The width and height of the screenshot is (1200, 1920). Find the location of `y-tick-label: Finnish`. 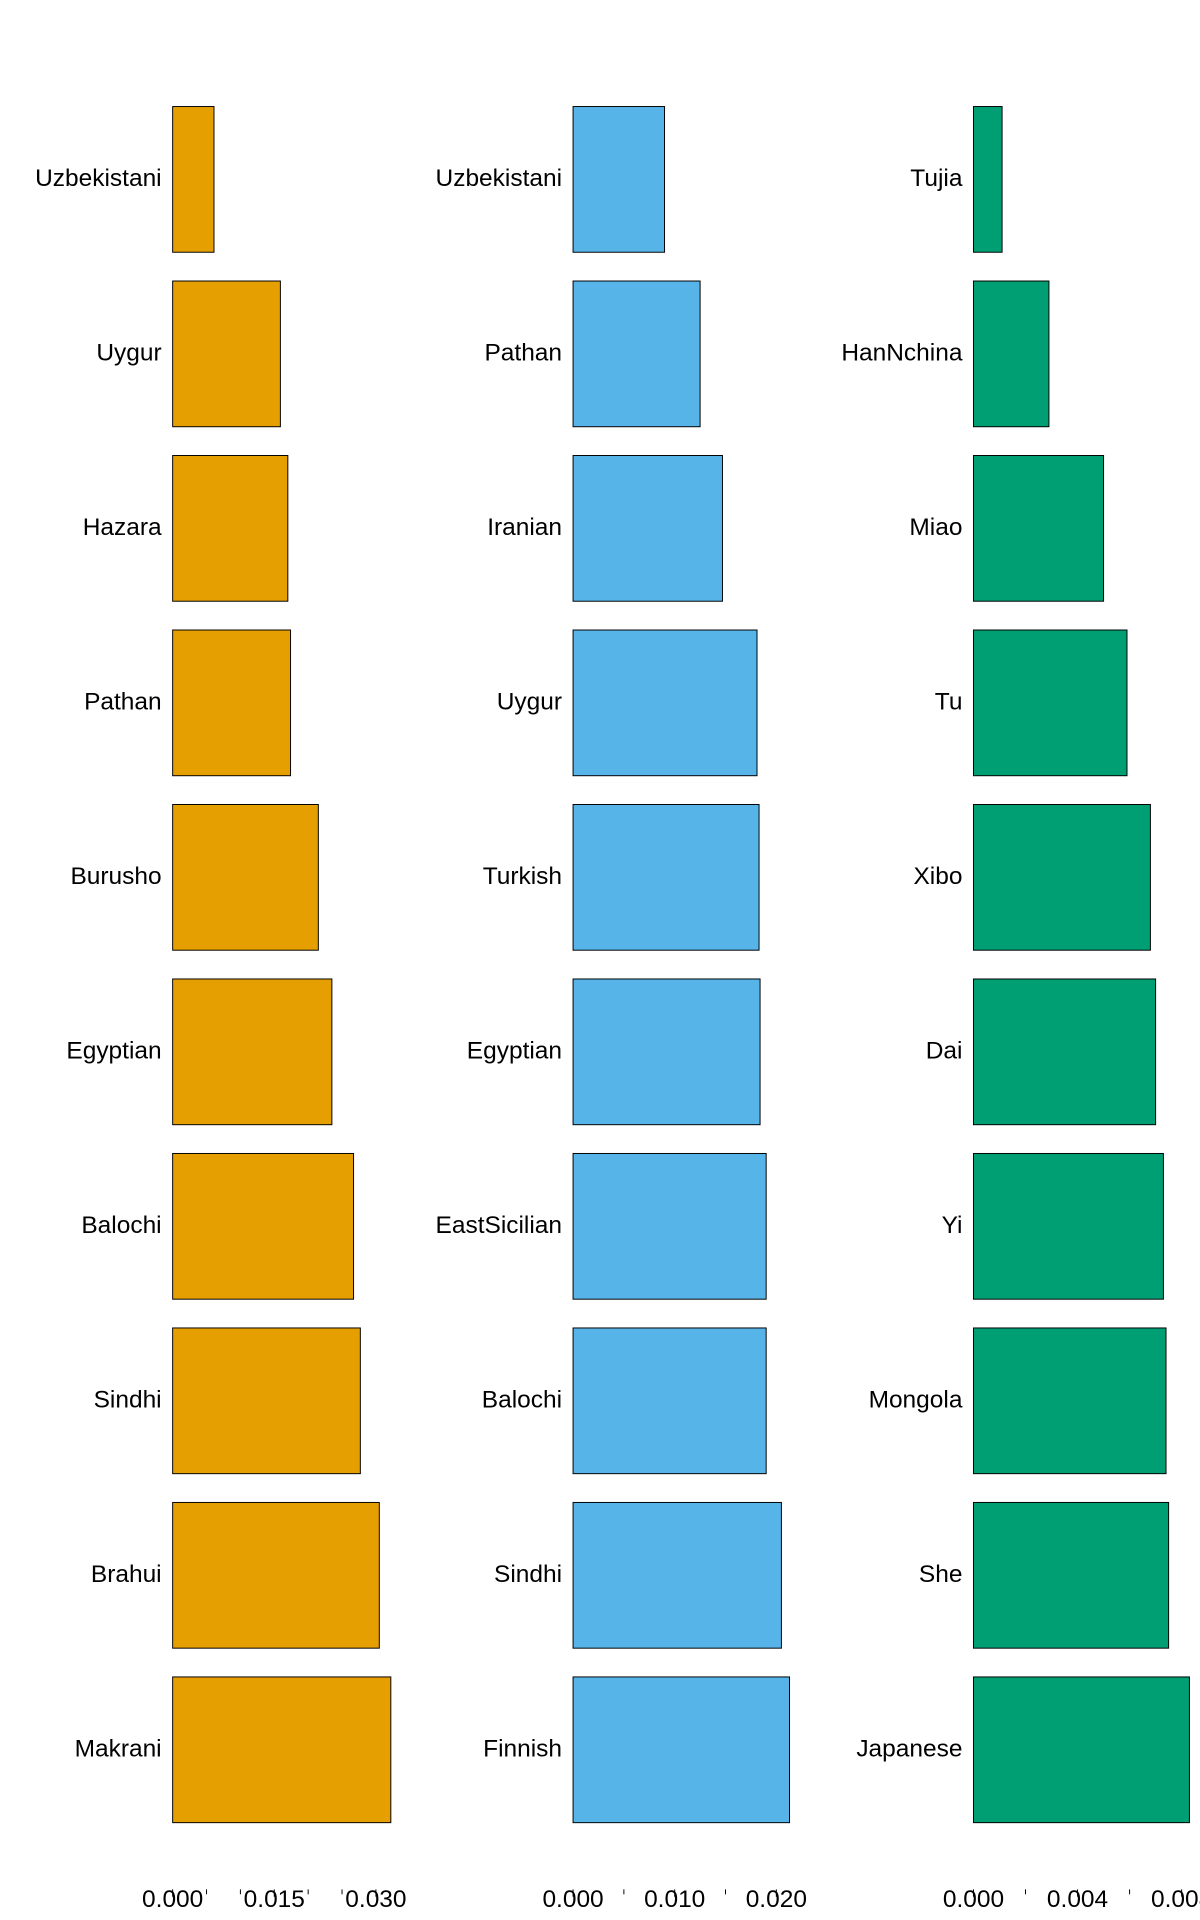

y-tick-label: Finnish is located at coordinates (522, 1748).